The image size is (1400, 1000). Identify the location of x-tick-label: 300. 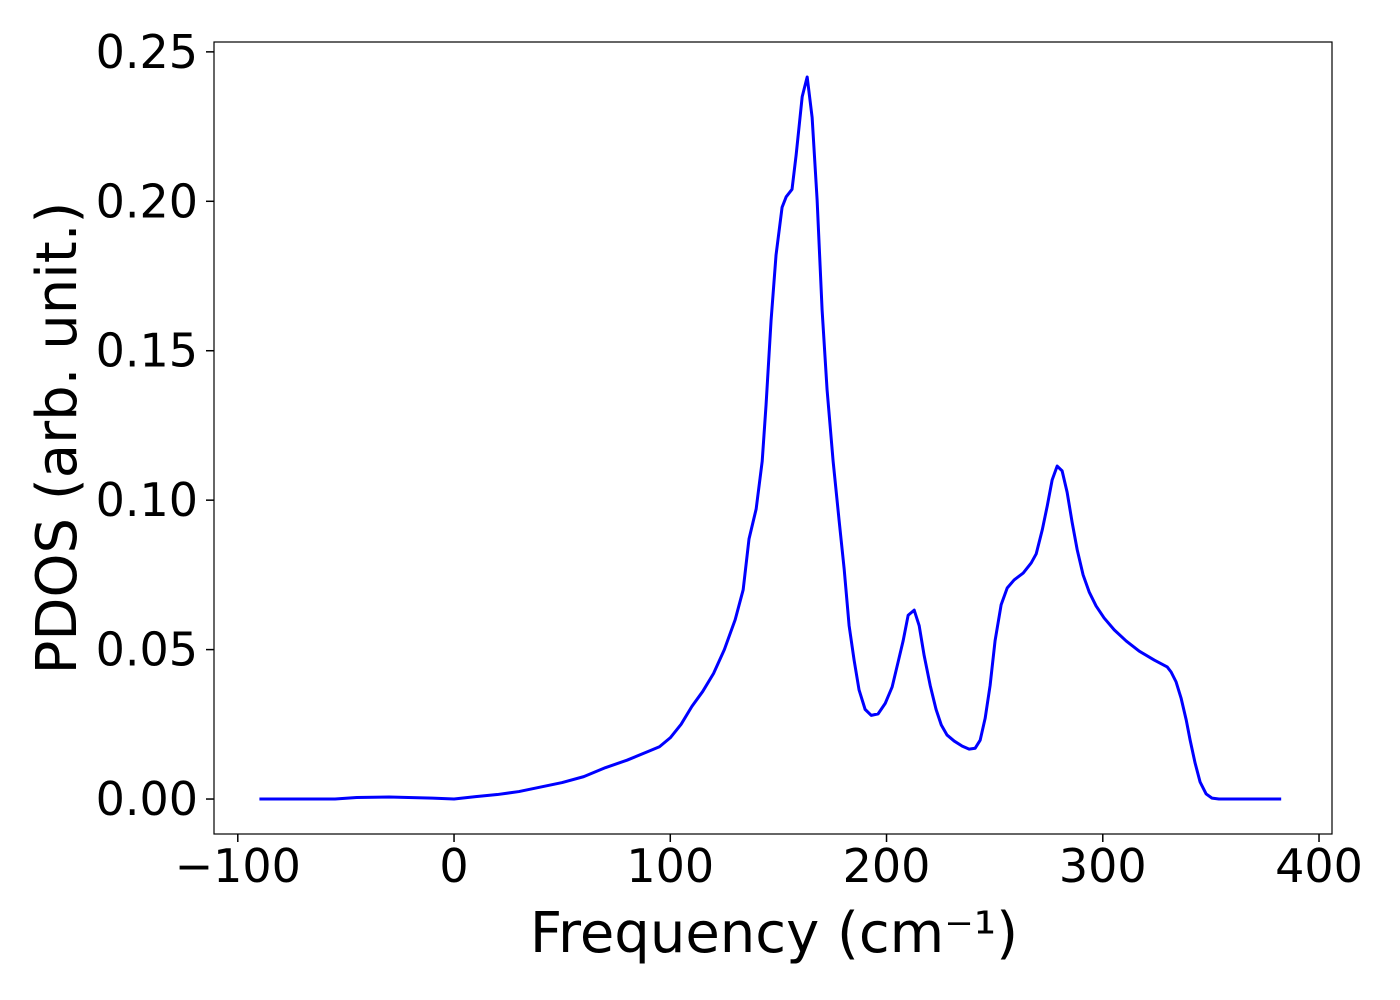
(1103, 866).